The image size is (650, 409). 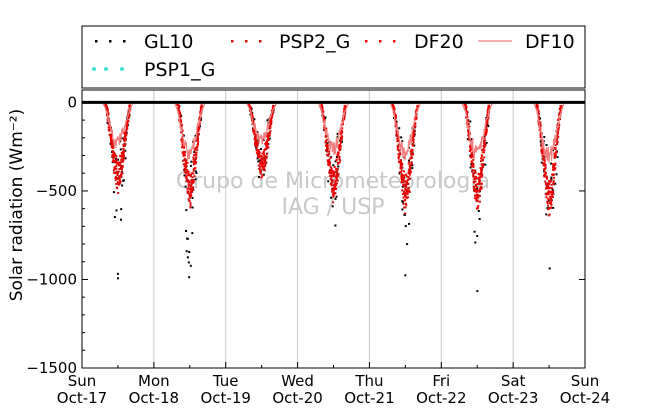 I want to click on legend-label: PSP2_G, so click(x=314, y=42).